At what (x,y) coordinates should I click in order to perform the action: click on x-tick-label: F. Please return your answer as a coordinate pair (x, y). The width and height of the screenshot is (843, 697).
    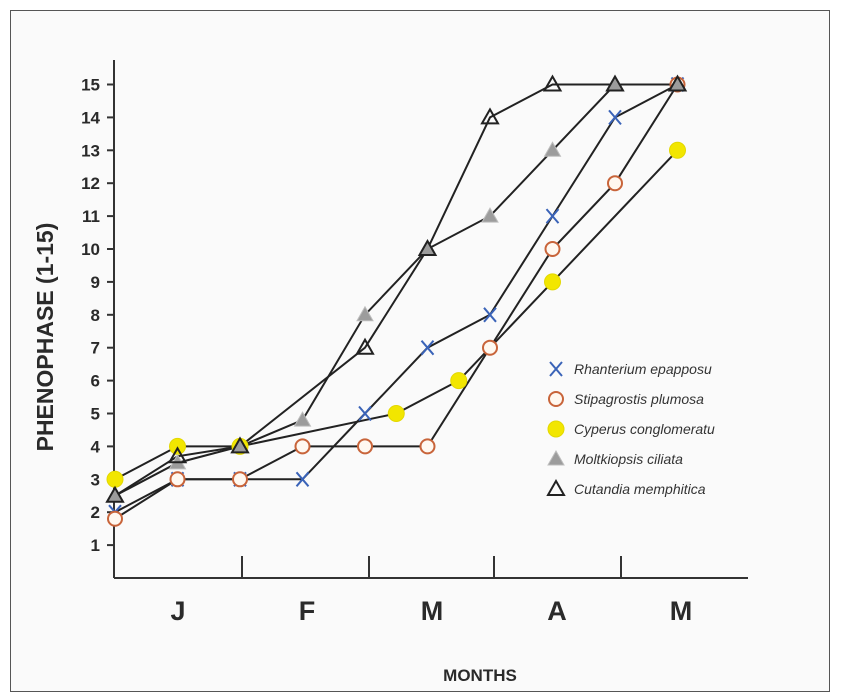
    Looking at the image, I should click on (307, 611).